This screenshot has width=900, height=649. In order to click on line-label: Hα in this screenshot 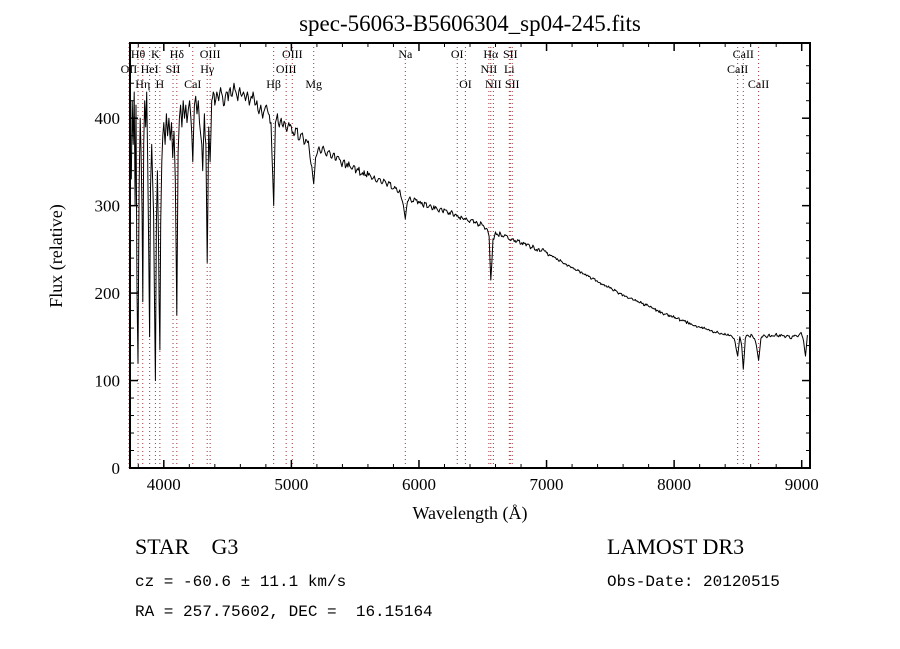, I will do `click(491, 54)`.